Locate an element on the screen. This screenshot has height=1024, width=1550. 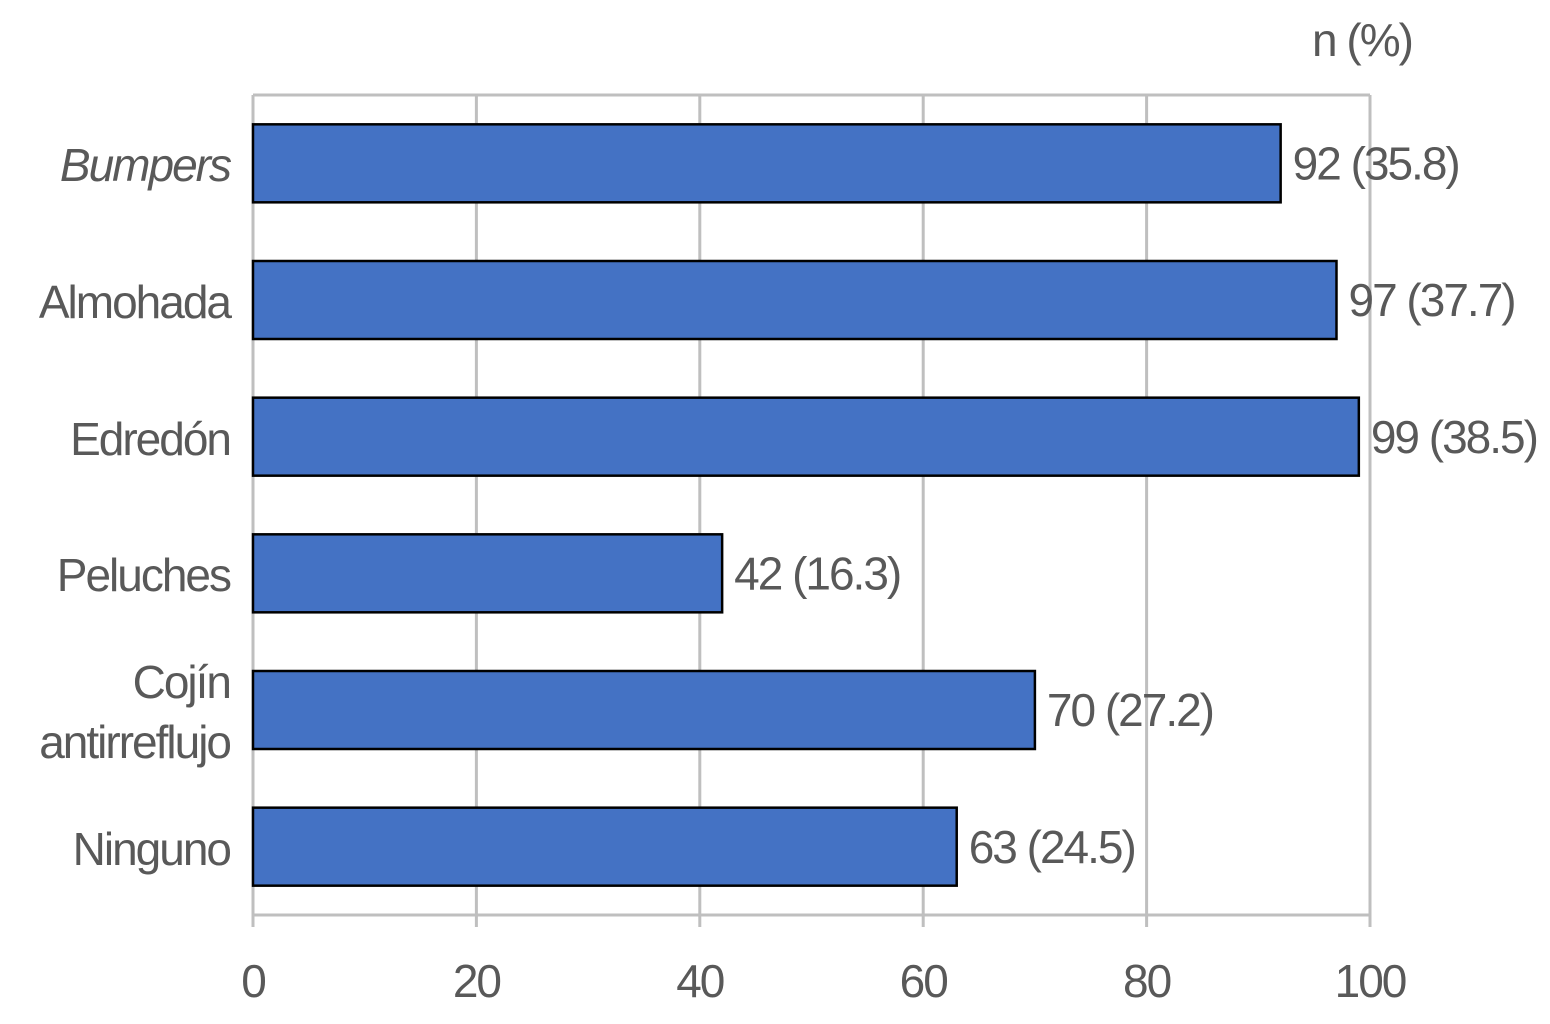
value-label: 70 (27.2) is located at coordinates (1130, 710).